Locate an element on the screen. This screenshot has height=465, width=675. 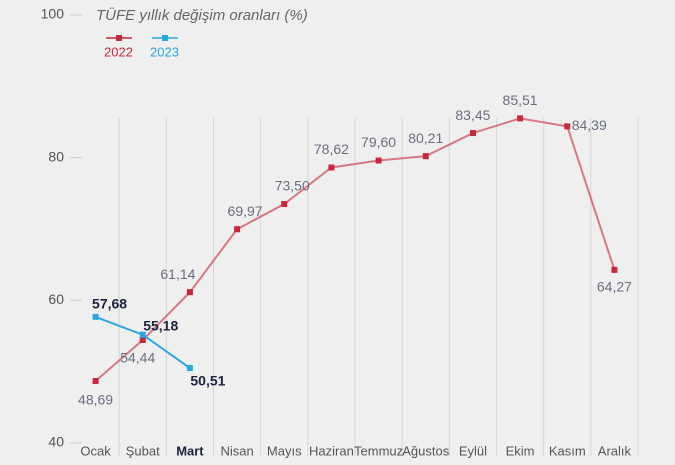
data-label: 79,60 is located at coordinates (378, 142).